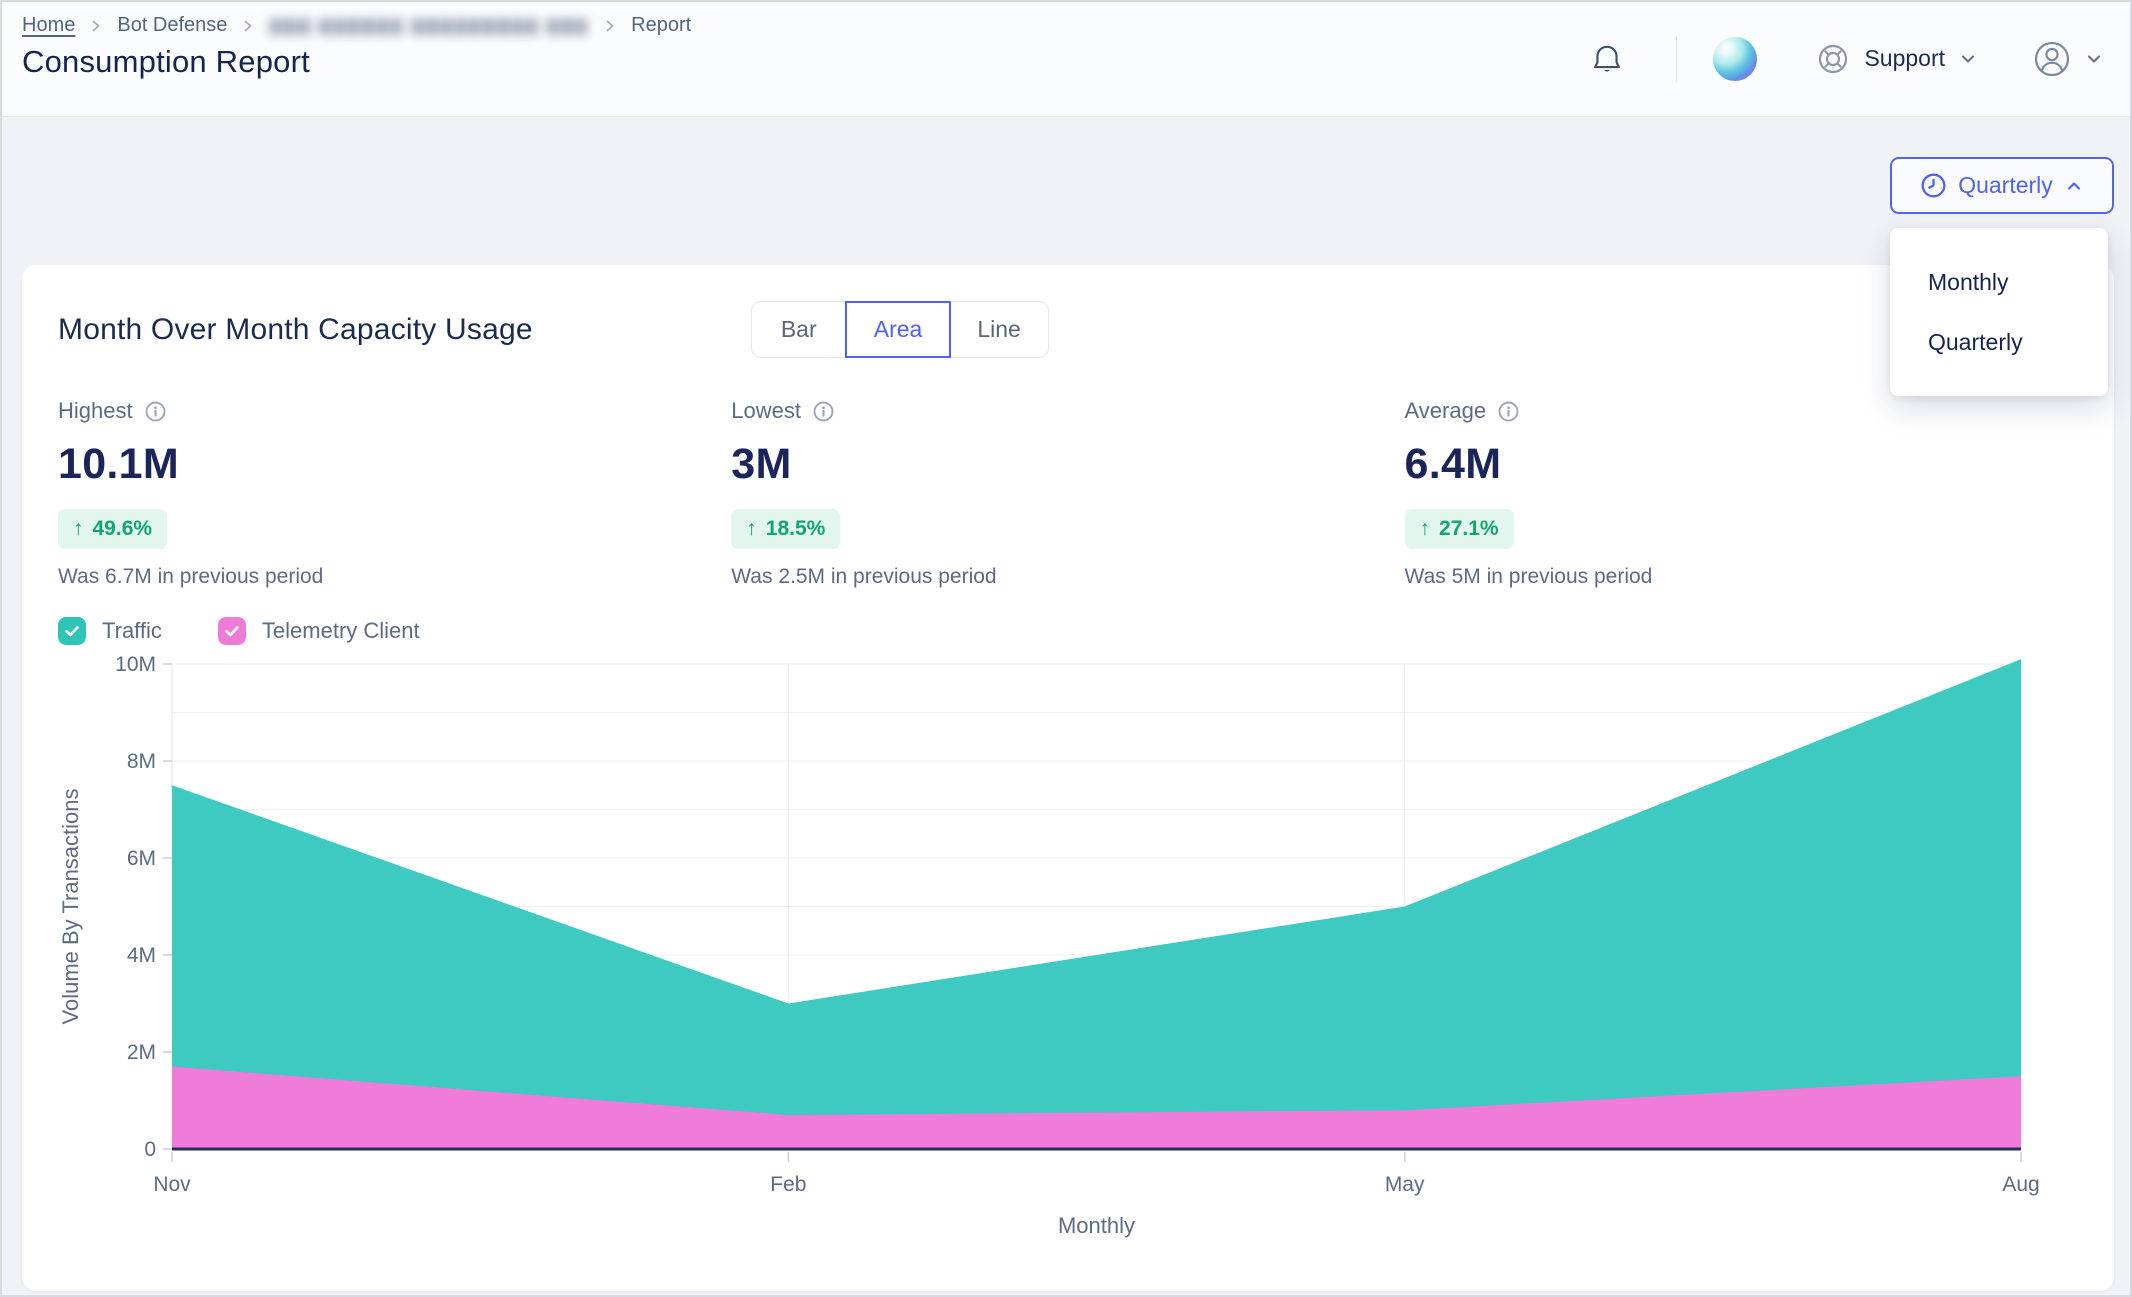  I want to click on header-divider, so click(1677, 58).